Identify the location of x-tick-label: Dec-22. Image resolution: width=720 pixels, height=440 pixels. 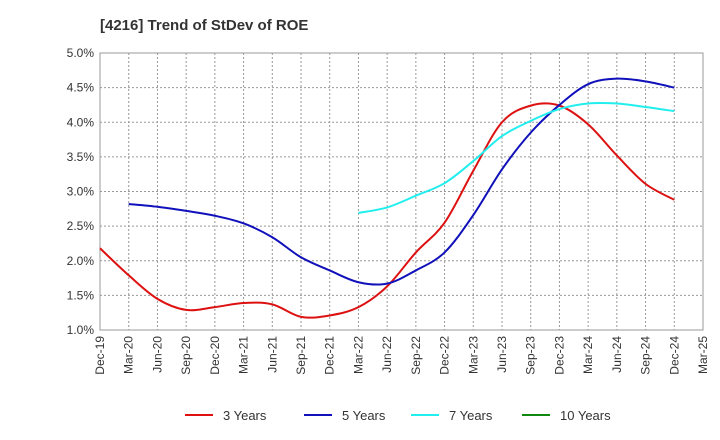
(445, 355).